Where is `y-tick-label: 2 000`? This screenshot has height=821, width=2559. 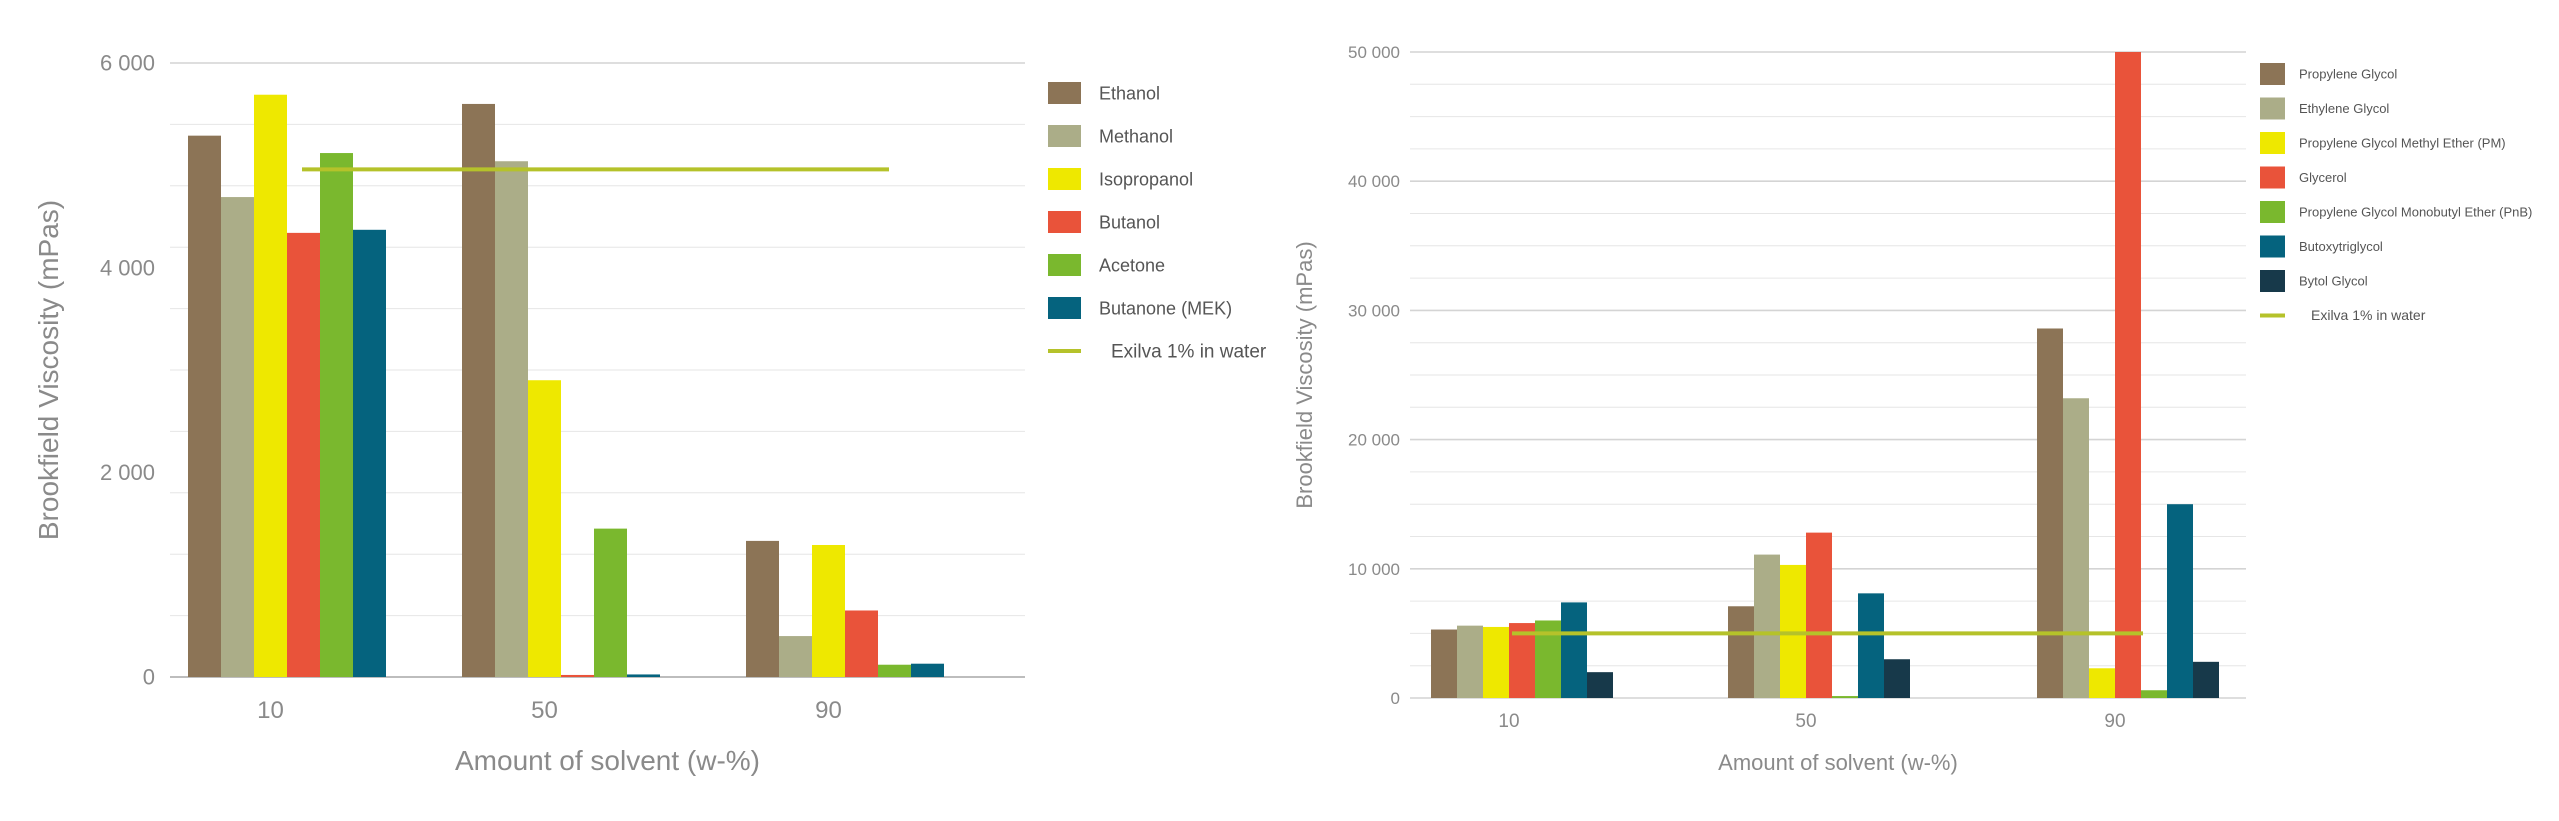 y-tick-label: 2 000 is located at coordinates (127, 472).